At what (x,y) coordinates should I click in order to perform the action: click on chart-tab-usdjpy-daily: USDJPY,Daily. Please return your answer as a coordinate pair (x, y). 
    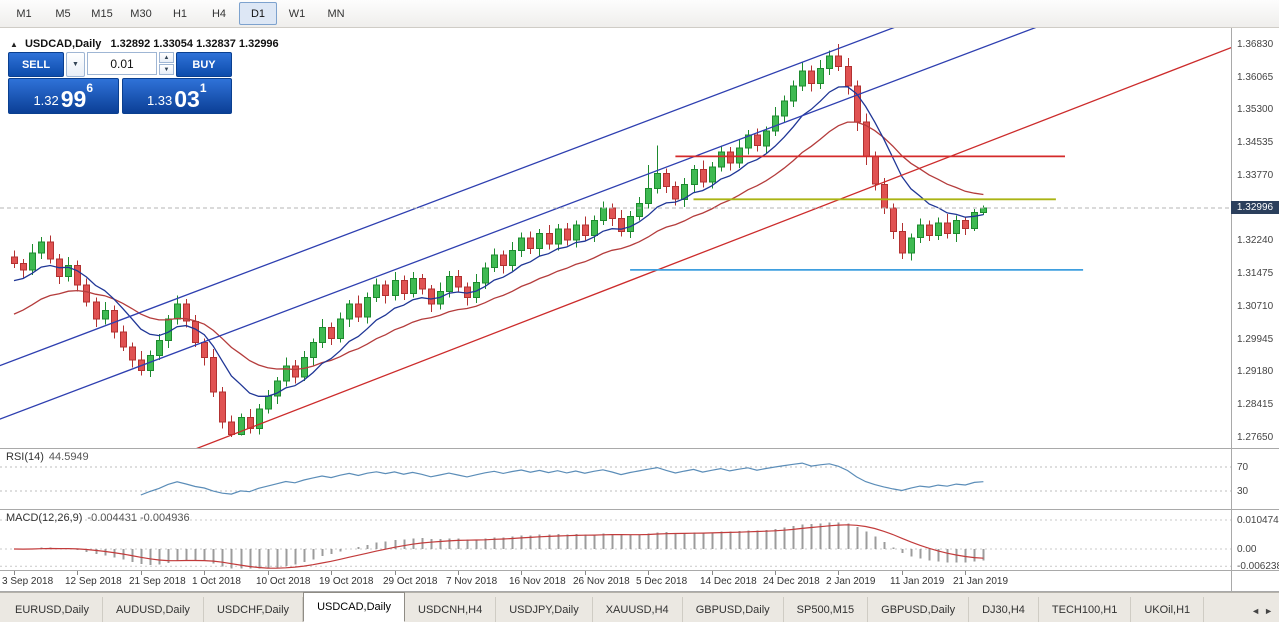
    Looking at the image, I should click on (544, 609).